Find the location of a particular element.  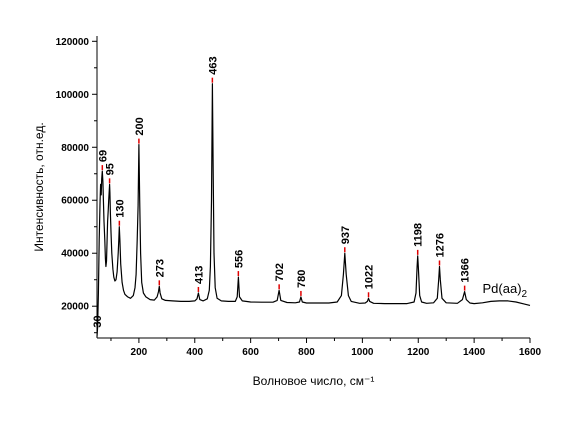

series-label: Pd(aa)2 is located at coordinates (505, 290).